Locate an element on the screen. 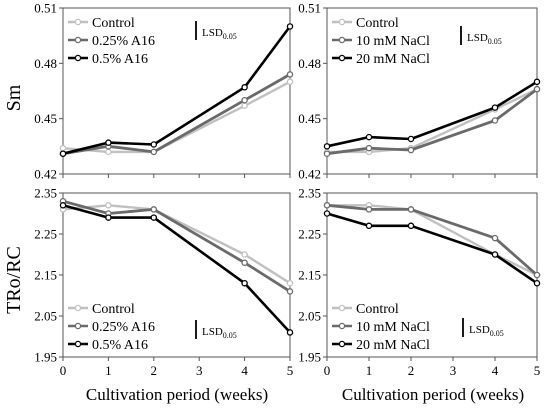  y-axis-label-top: Sm is located at coordinates (14, 97).